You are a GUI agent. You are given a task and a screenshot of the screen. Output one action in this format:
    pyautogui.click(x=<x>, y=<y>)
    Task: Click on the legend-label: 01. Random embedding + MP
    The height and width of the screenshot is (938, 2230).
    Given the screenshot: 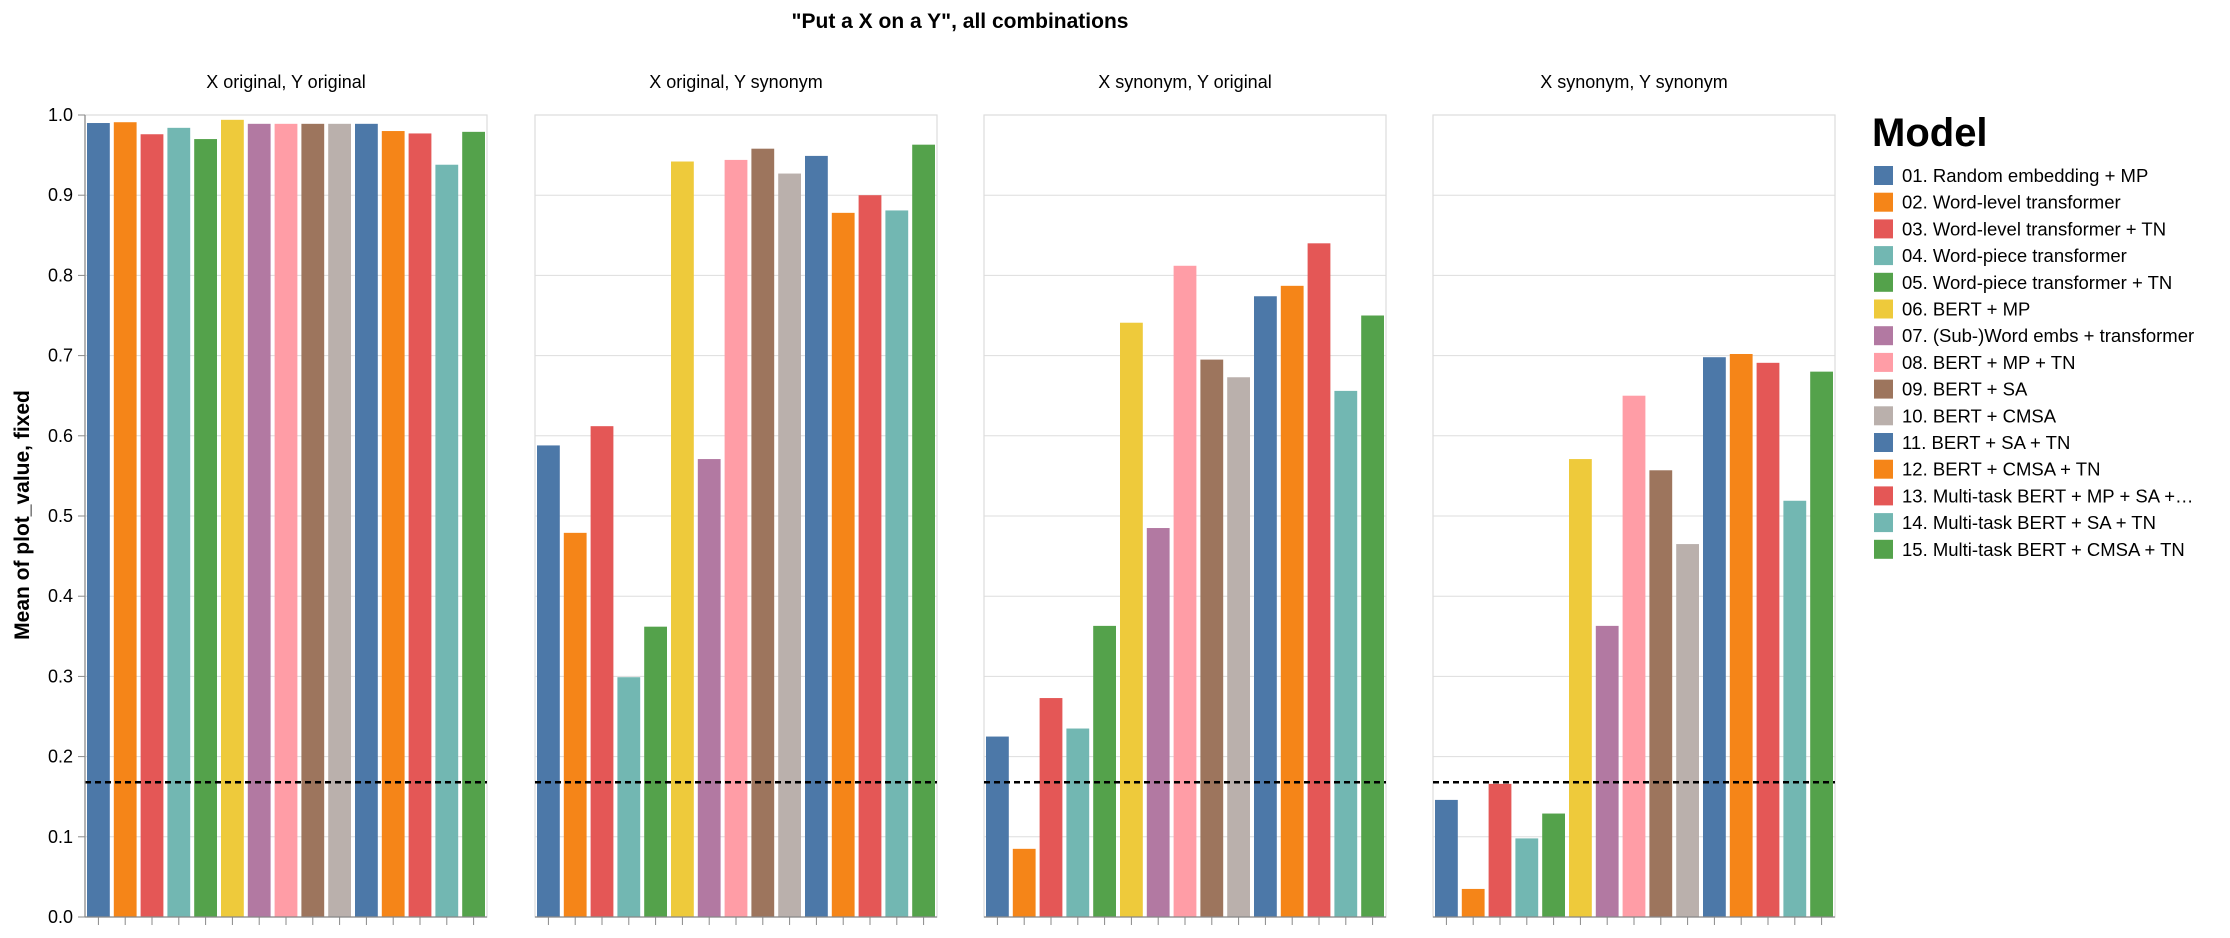 What is the action you would take?
    pyautogui.click(x=2025, y=175)
    